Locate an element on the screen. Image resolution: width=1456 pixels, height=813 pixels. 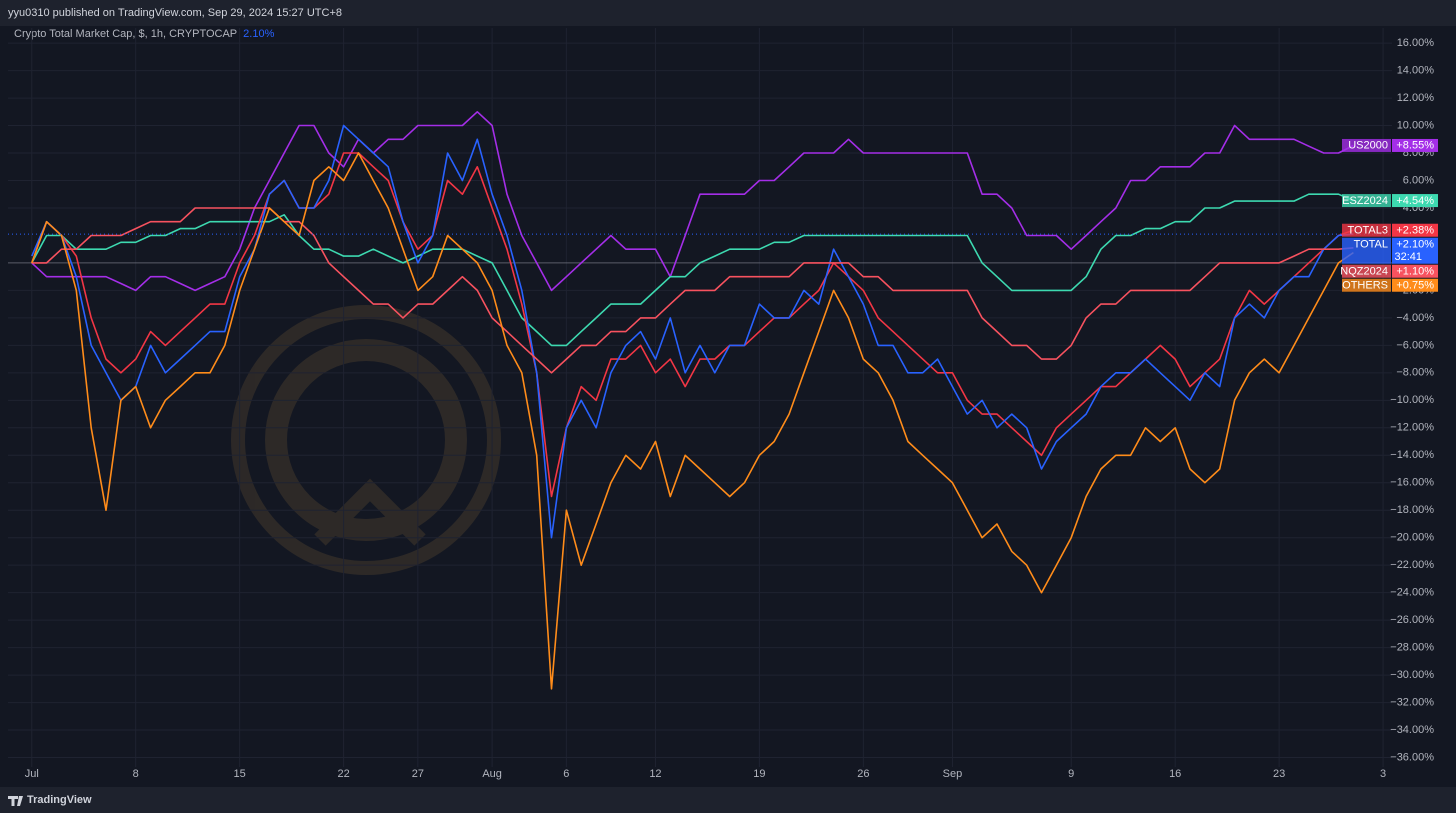
badge-countdown: 32:41 is located at coordinates (1408, 257).